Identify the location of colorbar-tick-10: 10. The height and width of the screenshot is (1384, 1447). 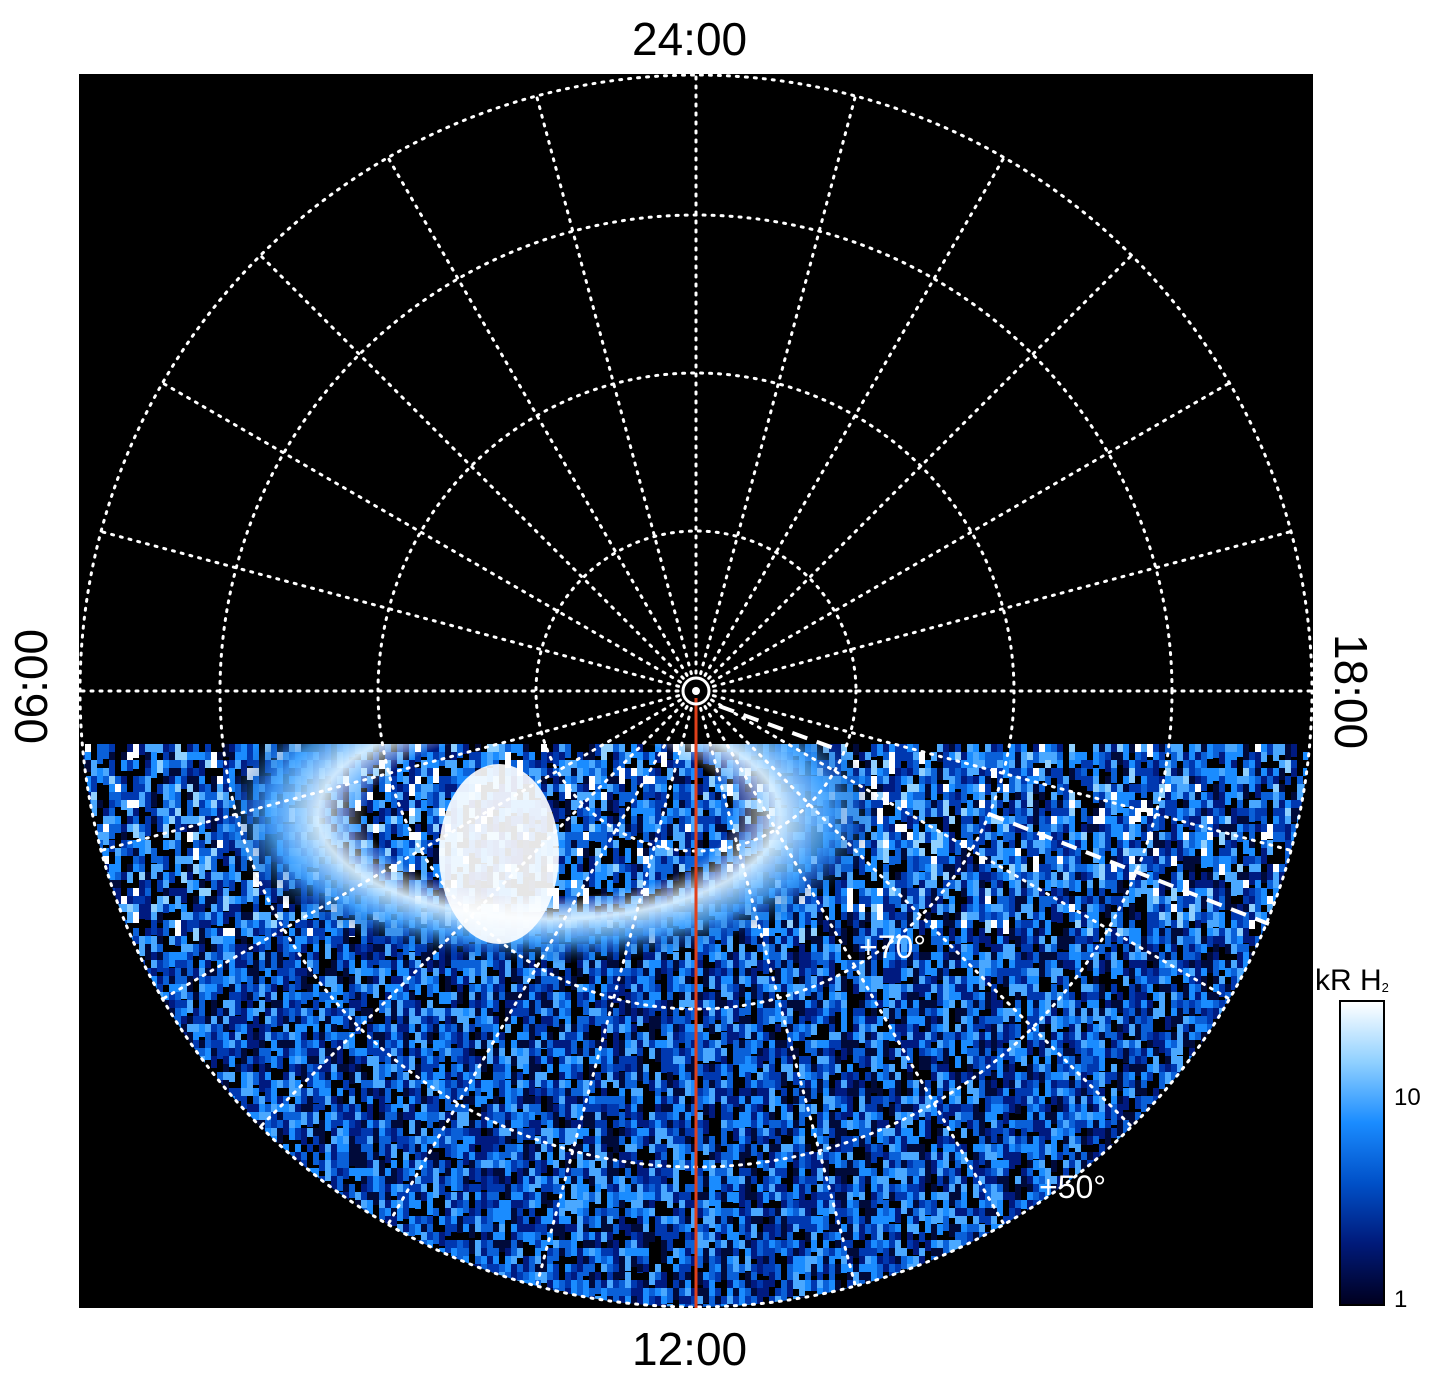
(1407, 1097).